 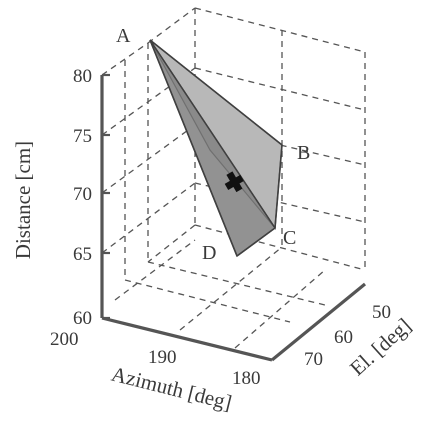 I want to click on azimuth-tick-200: 200, so click(x=64, y=339).